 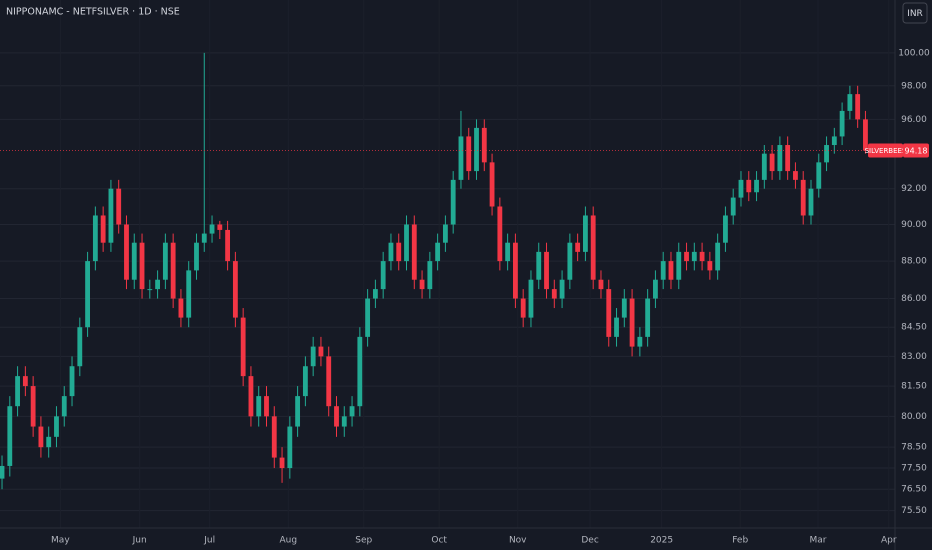 What do you see at coordinates (914, 328) in the screenshot?
I see `y-tick-label: 84.50` at bounding box center [914, 328].